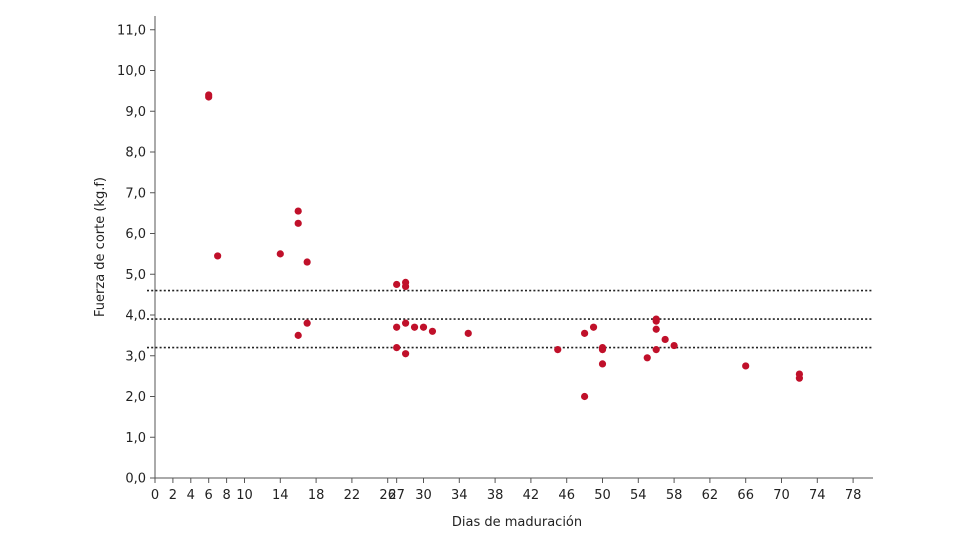  I want to click on x-tick-label: 0, so click(155, 495).